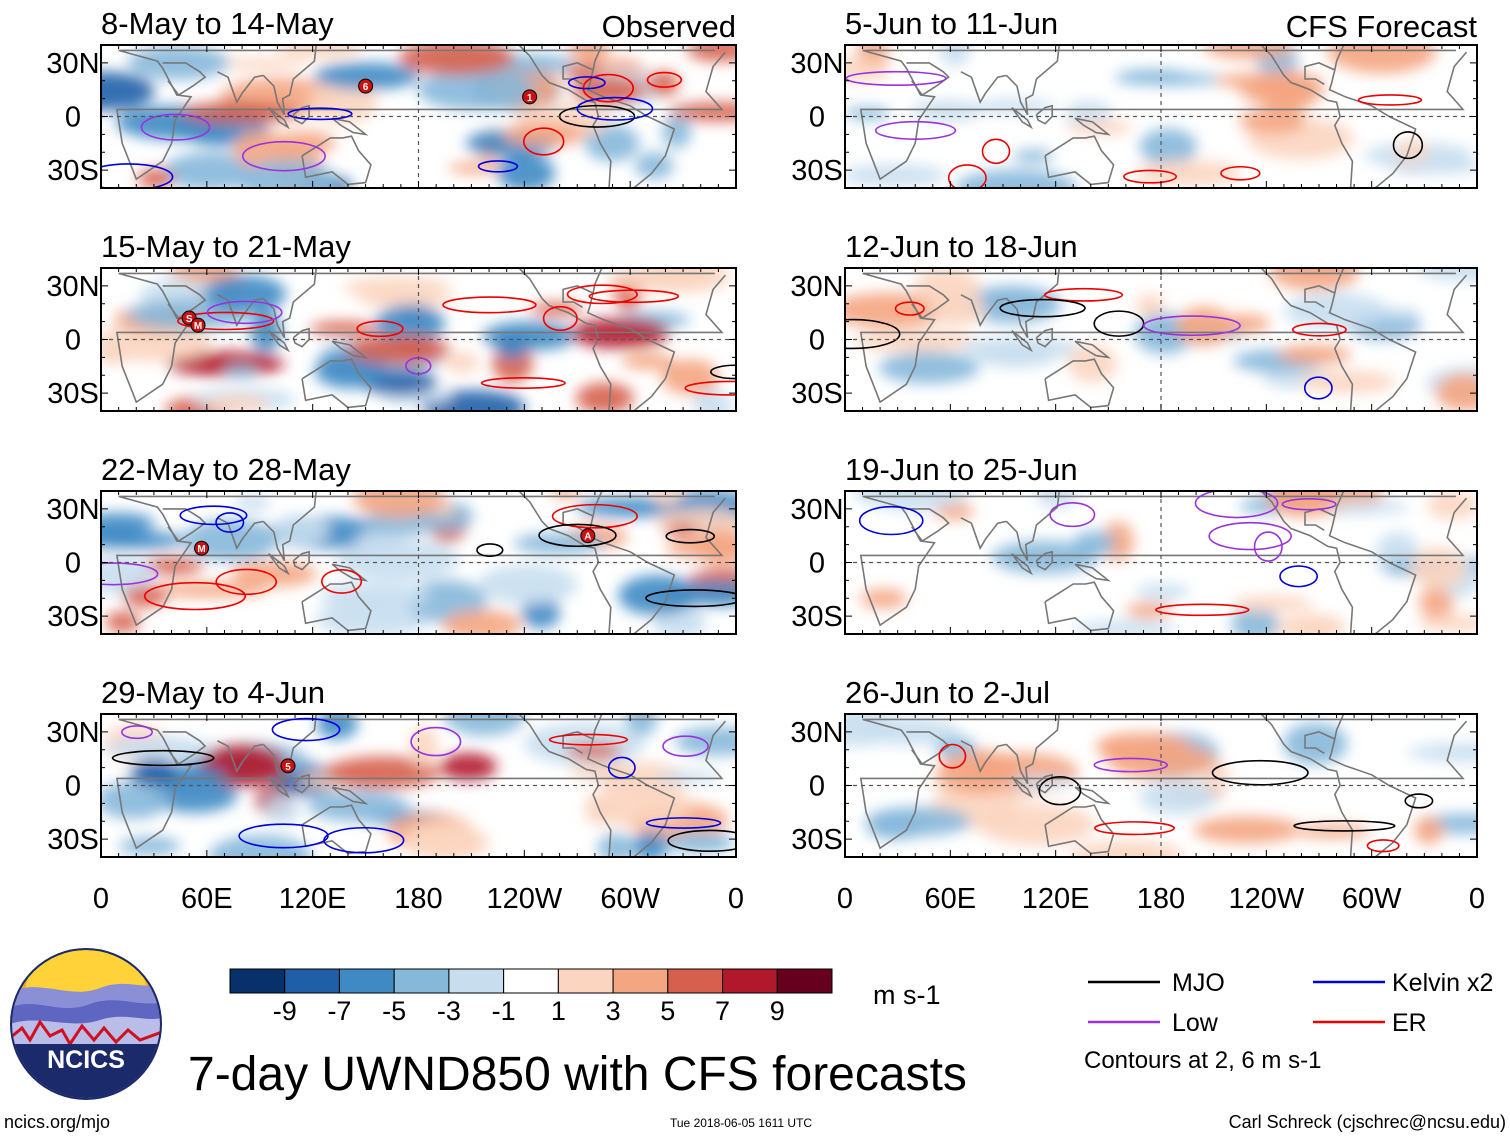  I want to click on wind-anomaly-field, so click(1161, 116).